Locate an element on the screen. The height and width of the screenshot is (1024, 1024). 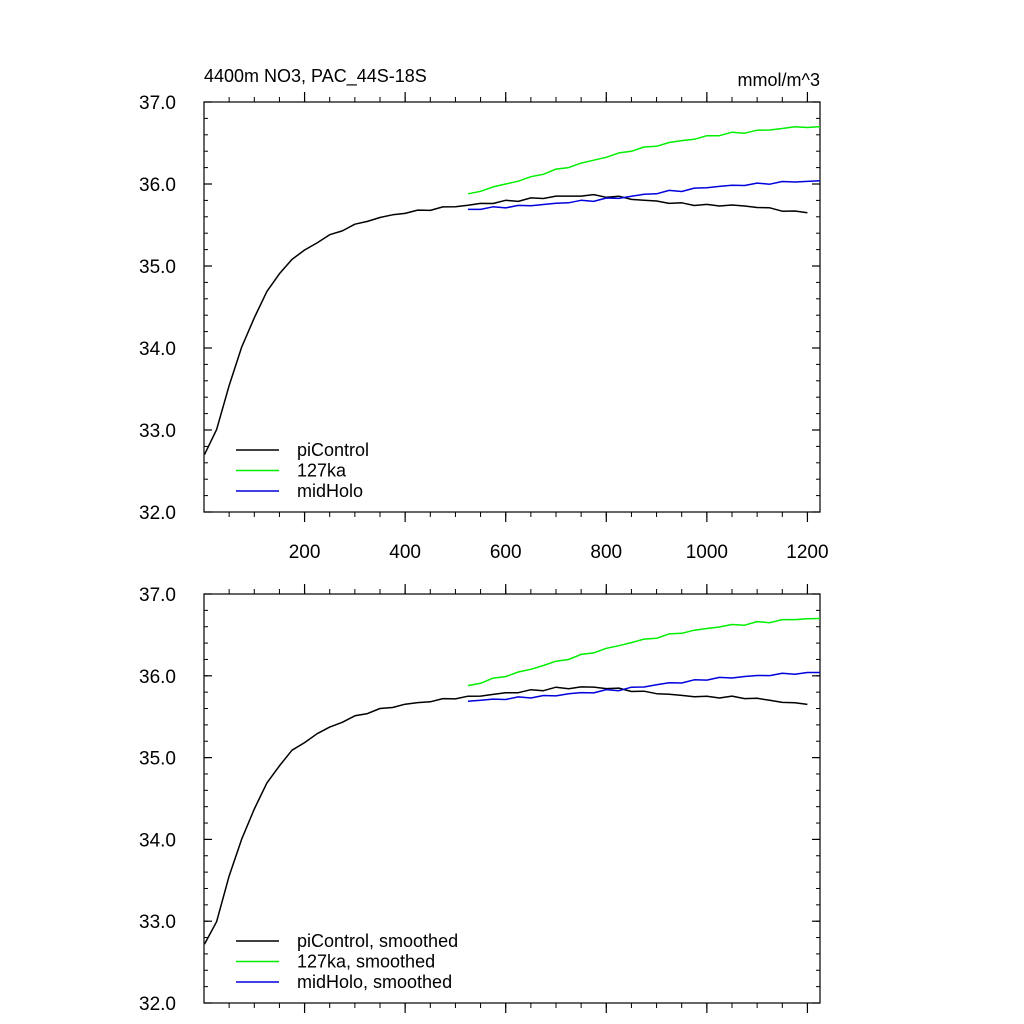
legend-label: piControl, smoothed is located at coordinates (377, 941).